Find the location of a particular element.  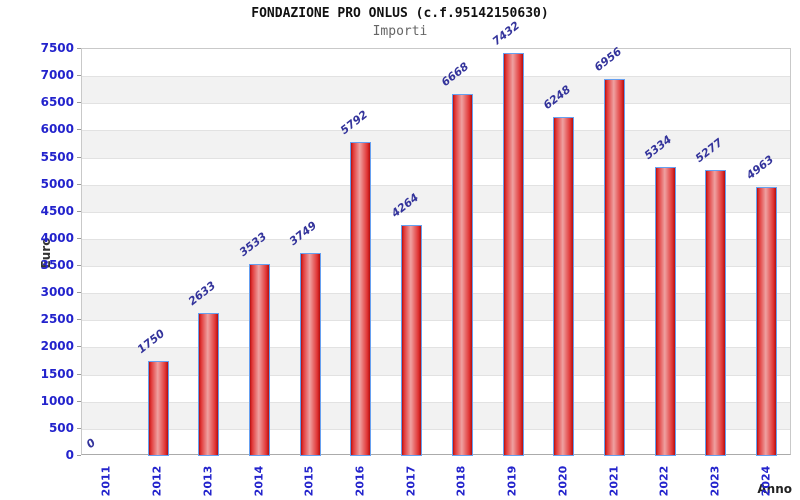

x-axis-label: Anno is located at coordinates (774, 489).